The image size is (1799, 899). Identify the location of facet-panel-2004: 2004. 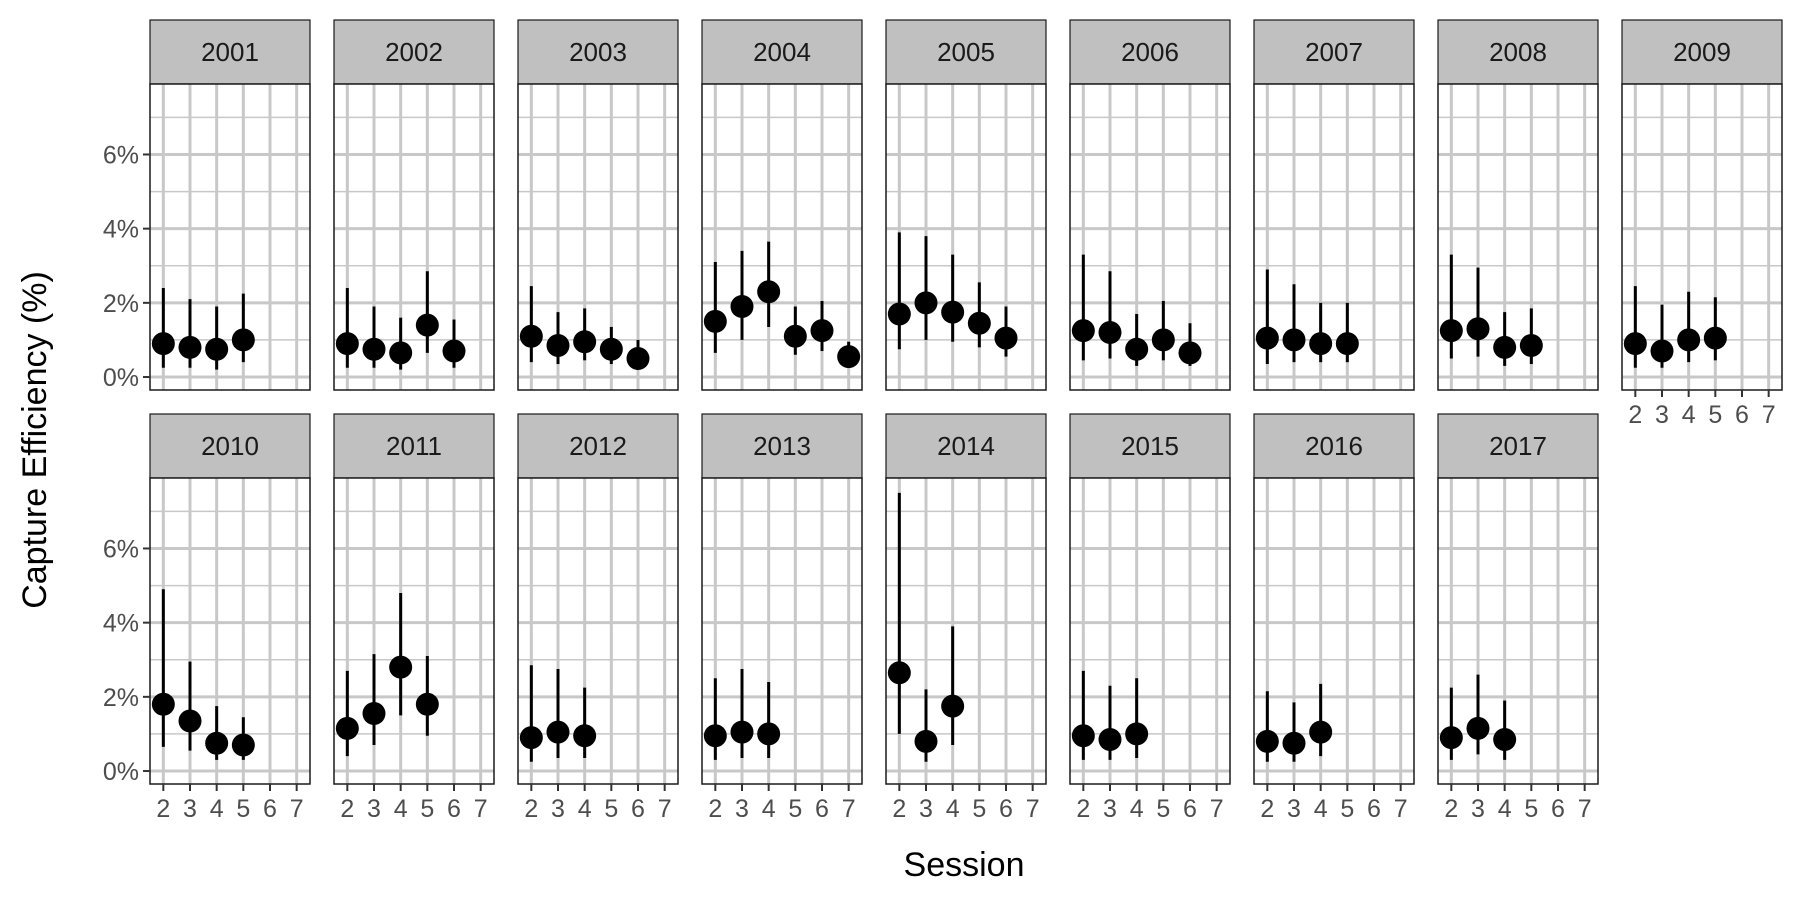
(782, 205).